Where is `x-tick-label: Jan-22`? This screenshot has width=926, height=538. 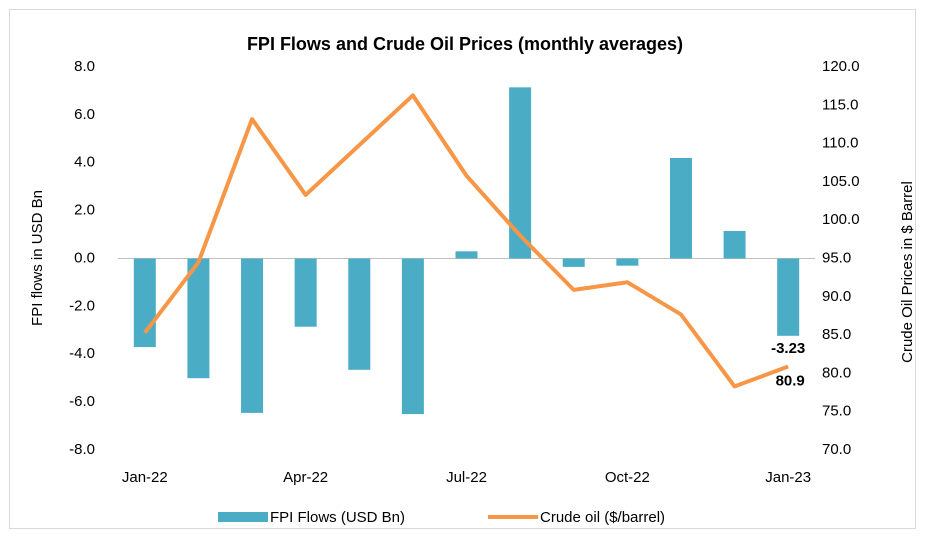 x-tick-label: Jan-22 is located at coordinates (145, 477).